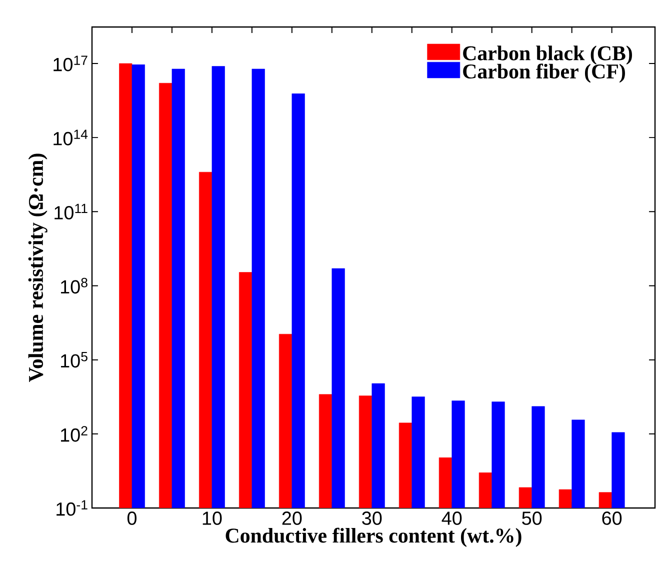 This screenshot has width=660, height=567. I want to click on y-tick-label: 10$^{2}$, so click(74, 434).